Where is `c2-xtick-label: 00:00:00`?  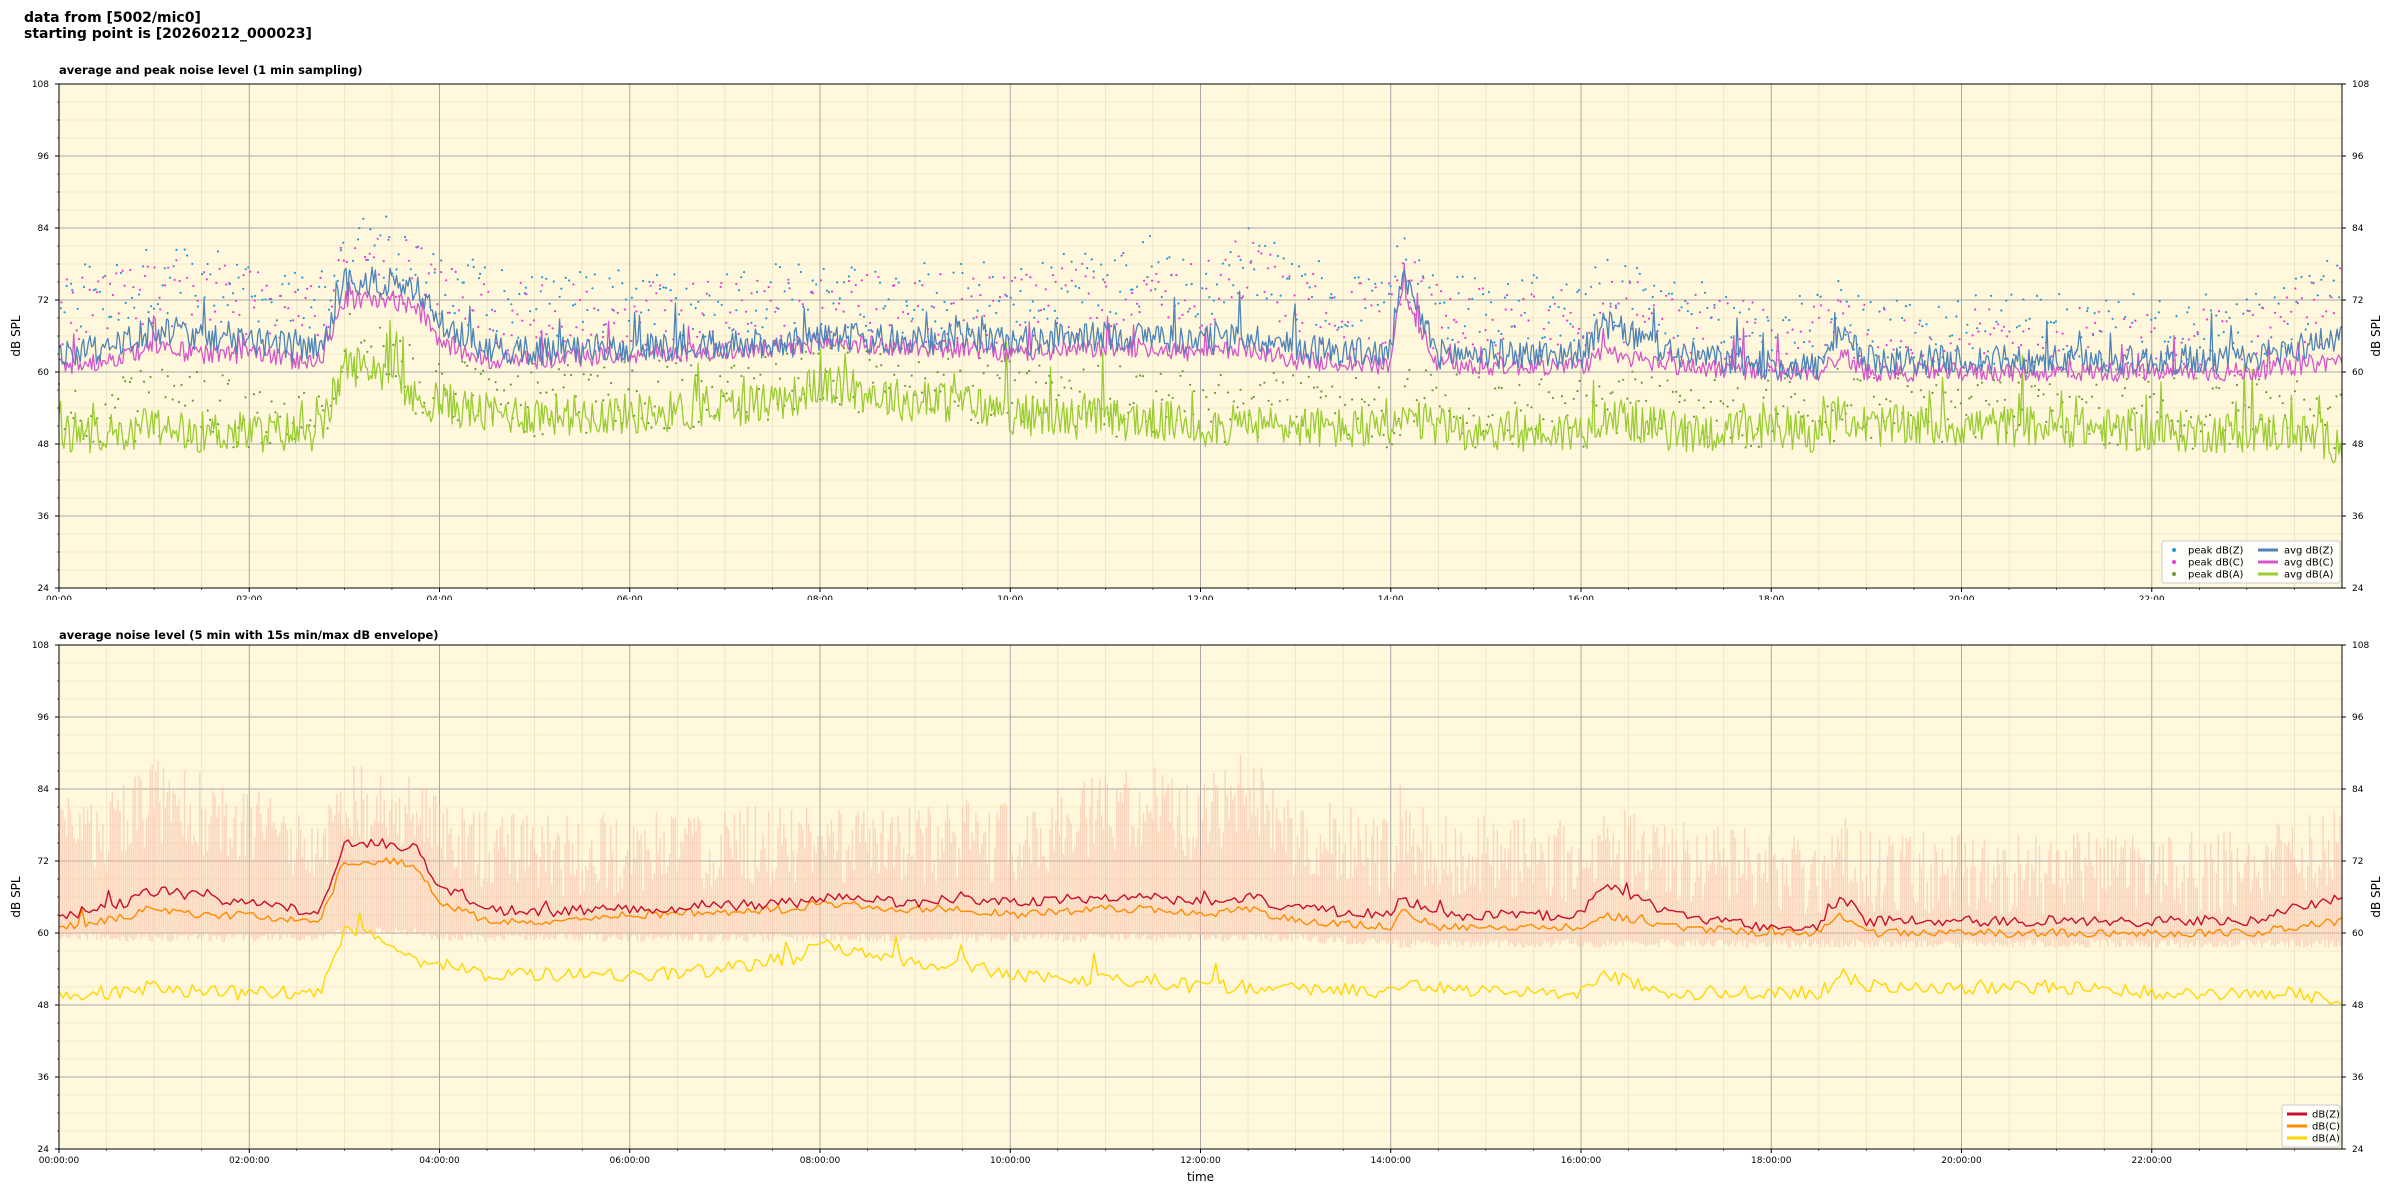
c2-xtick-label: 00:00:00 is located at coordinates (59, 1161).